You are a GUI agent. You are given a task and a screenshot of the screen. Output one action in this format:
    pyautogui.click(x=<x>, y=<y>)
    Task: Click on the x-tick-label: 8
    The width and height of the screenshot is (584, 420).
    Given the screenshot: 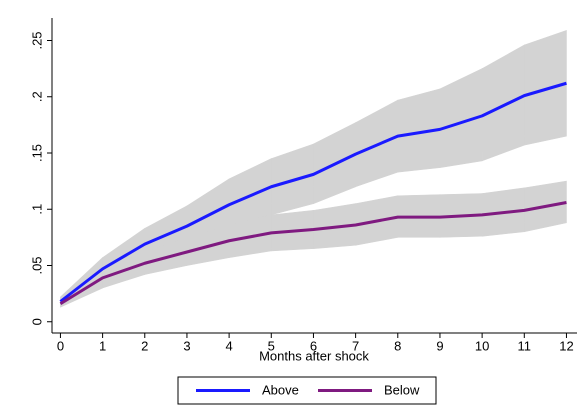 What is the action you would take?
    pyautogui.click(x=397, y=345)
    